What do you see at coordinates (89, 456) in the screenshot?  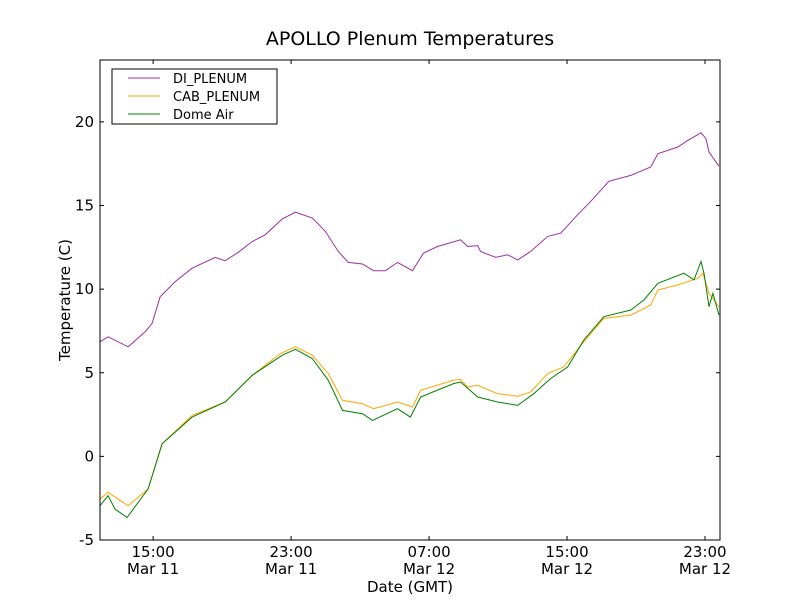 I see `y-tick-label: 0` at bounding box center [89, 456].